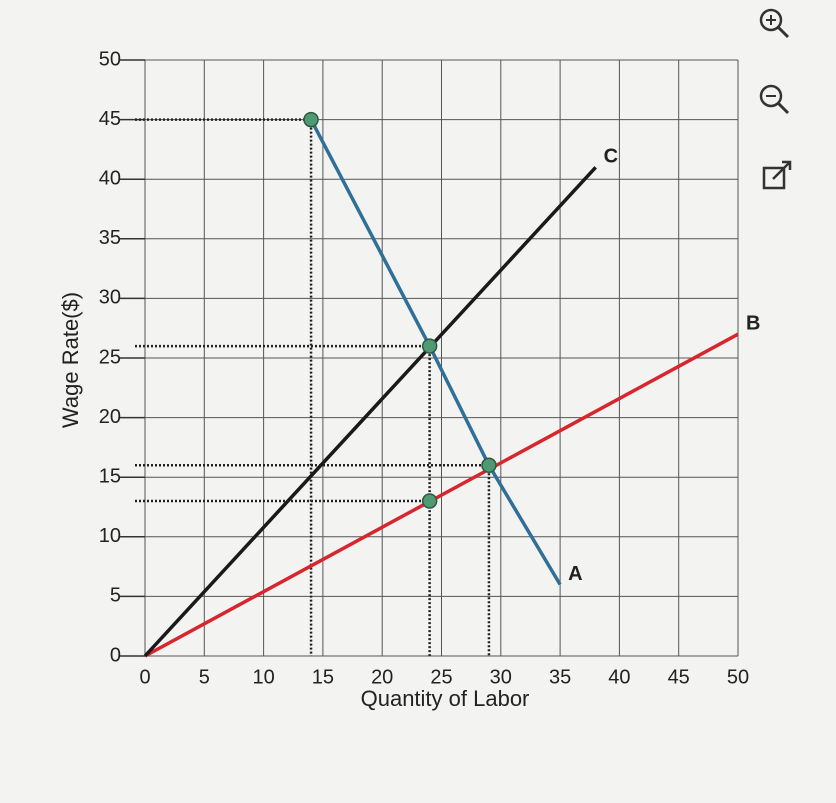 This screenshot has width=836, height=803. I want to click on y-tick-label: 15, so click(110, 476).